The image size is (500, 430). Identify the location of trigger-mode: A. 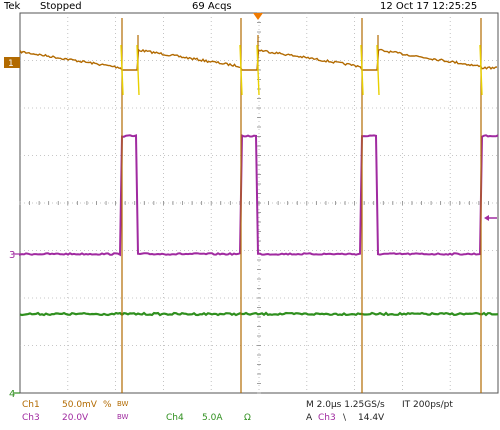
(309, 418).